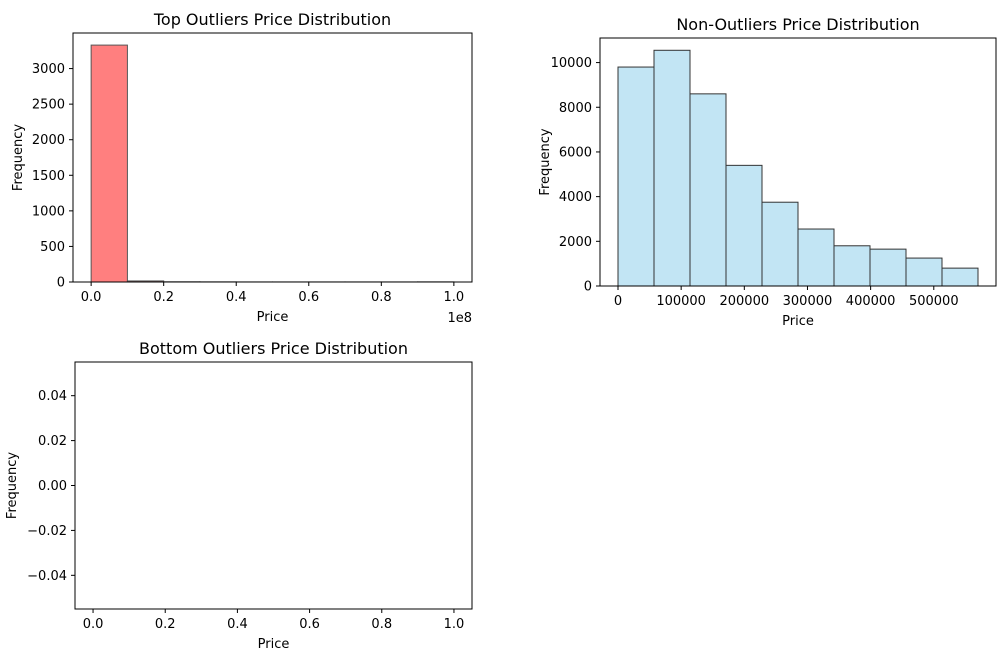  I want to click on top-outliers-ytick-label: 500, so click(52, 247).